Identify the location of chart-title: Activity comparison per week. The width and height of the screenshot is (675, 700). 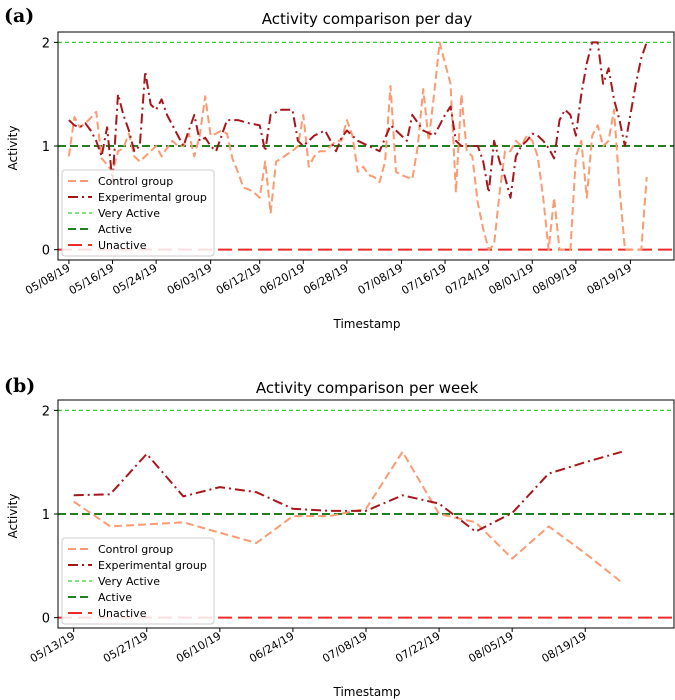
(367, 388).